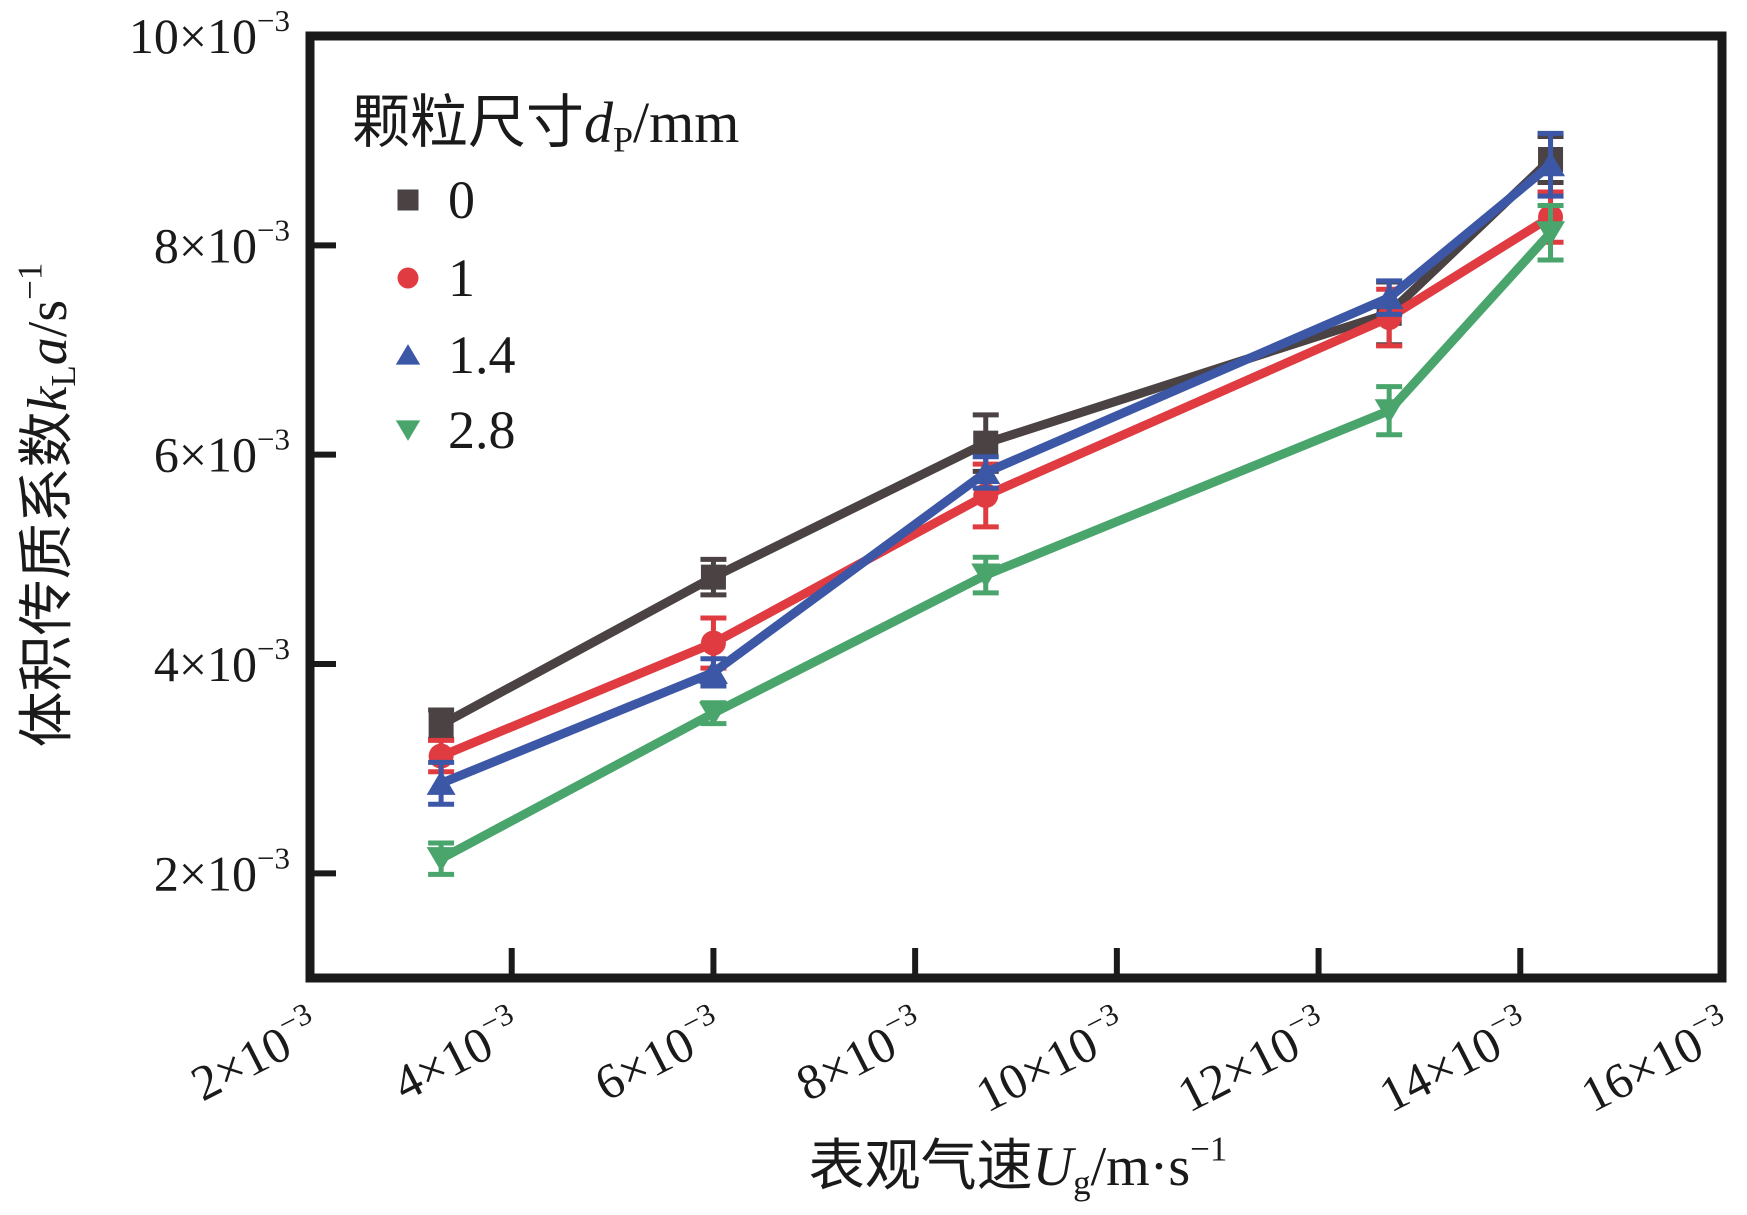  What do you see at coordinates (1018, 1165) in the screenshot?
I see `x-axis-title: 表观气速Ug/m·s−1` at bounding box center [1018, 1165].